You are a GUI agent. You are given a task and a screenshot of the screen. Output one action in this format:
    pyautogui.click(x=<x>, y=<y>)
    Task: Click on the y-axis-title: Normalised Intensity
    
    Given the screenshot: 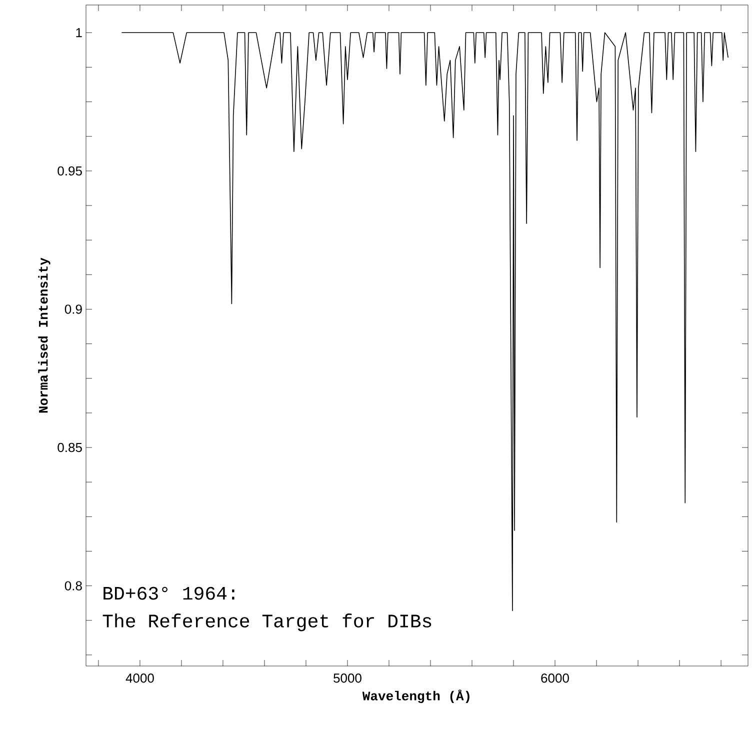 What is the action you would take?
    pyautogui.click(x=44, y=335)
    